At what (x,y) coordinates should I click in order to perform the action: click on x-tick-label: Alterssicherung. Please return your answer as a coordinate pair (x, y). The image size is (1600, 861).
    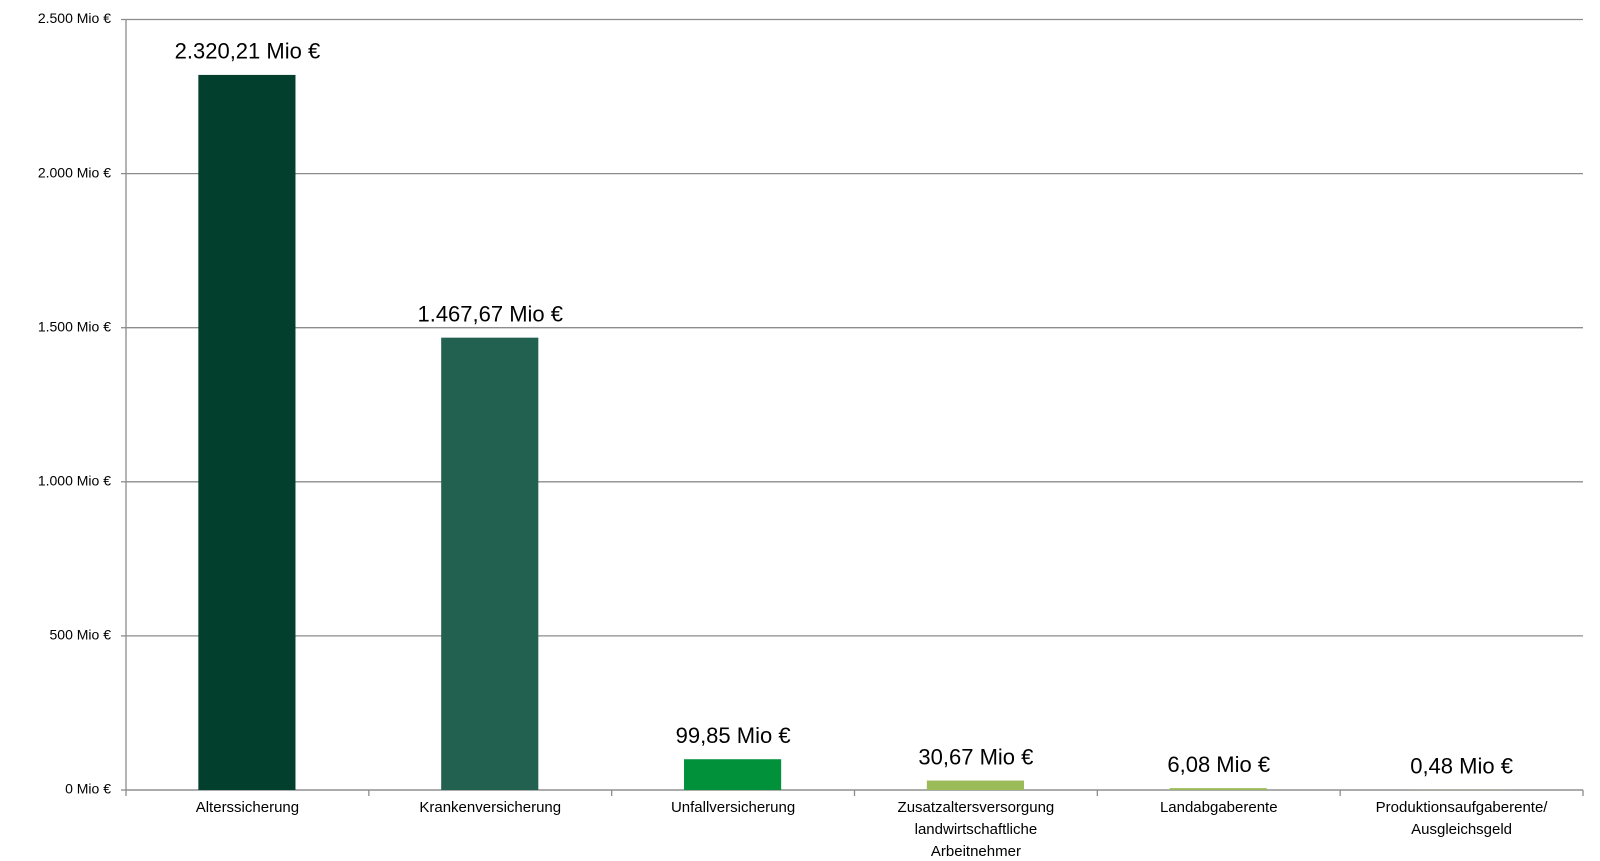
    Looking at the image, I should click on (247, 807).